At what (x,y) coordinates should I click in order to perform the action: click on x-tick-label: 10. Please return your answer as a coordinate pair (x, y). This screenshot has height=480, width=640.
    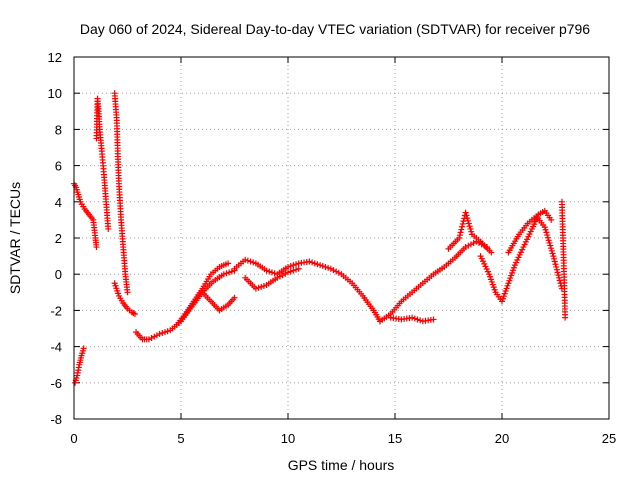
    Looking at the image, I should click on (288, 438).